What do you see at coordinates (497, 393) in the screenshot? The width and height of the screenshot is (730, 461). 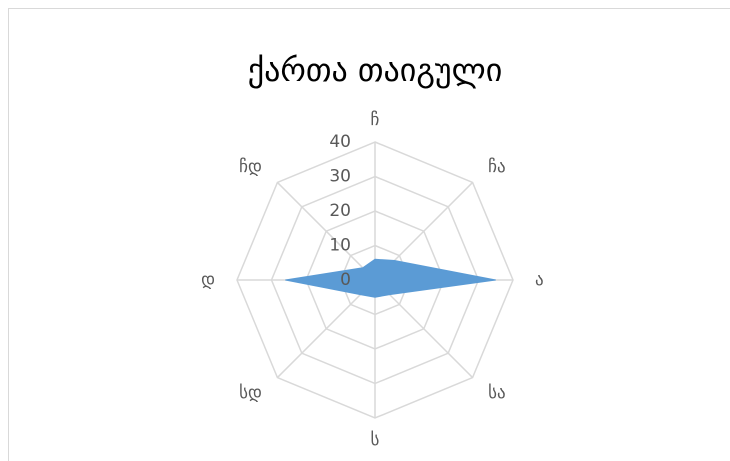 I see `category-label: სა` at bounding box center [497, 393].